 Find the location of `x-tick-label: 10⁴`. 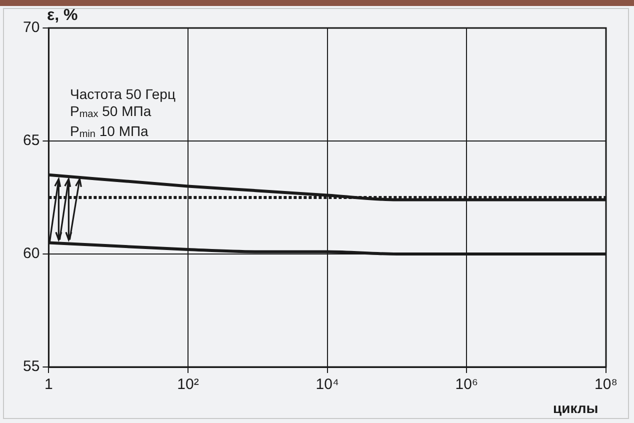

x-tick-label: 10⁴ is located at coordinates (327, 385).